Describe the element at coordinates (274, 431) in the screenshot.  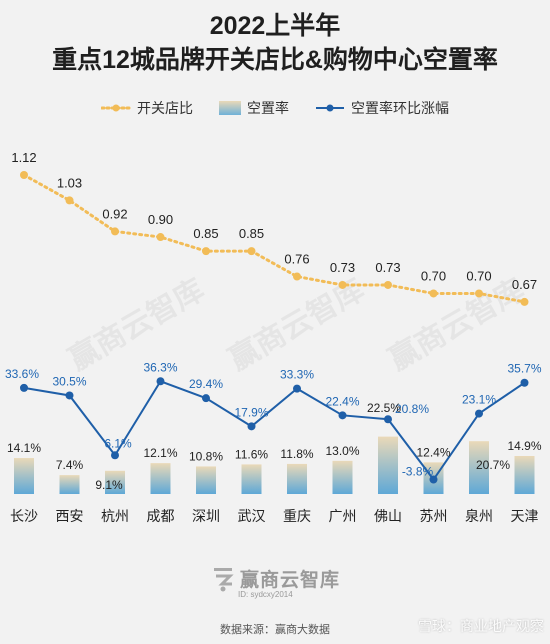
I see `change-line` at that location.